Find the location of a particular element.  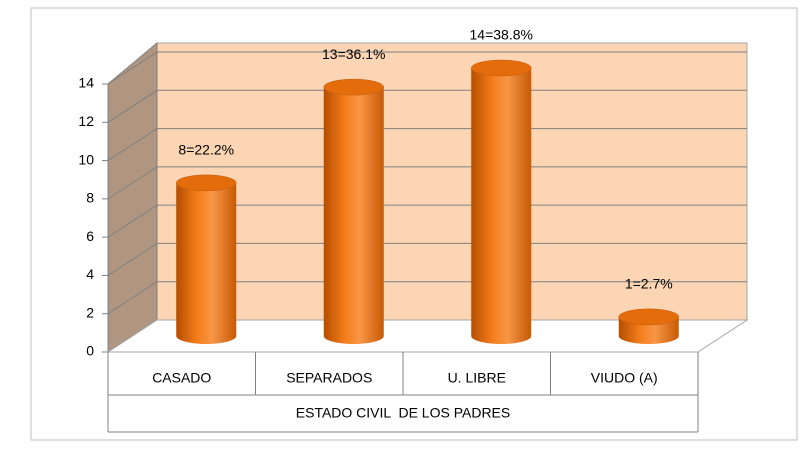

value-label: 14=38.8% is located at coordinates (501, 35).